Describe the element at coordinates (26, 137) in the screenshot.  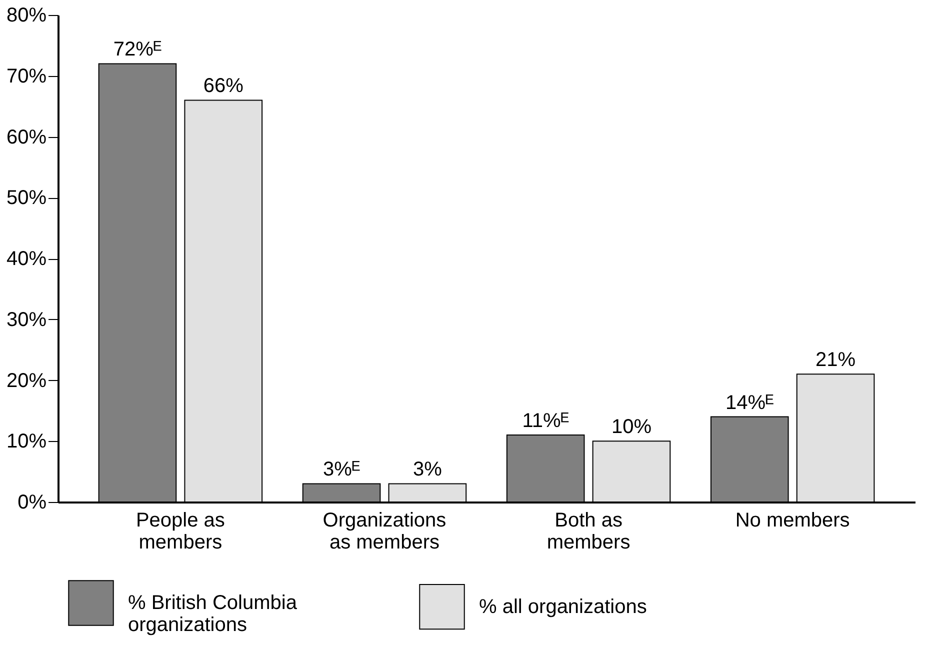
I see `y-tick-label: 60%` at that location.